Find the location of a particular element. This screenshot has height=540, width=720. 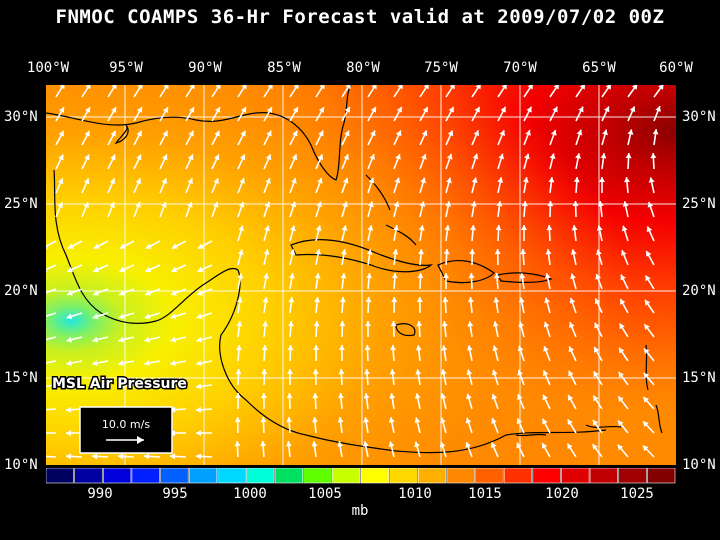

lon-label: 80°W is located at coordinates (363, 68).